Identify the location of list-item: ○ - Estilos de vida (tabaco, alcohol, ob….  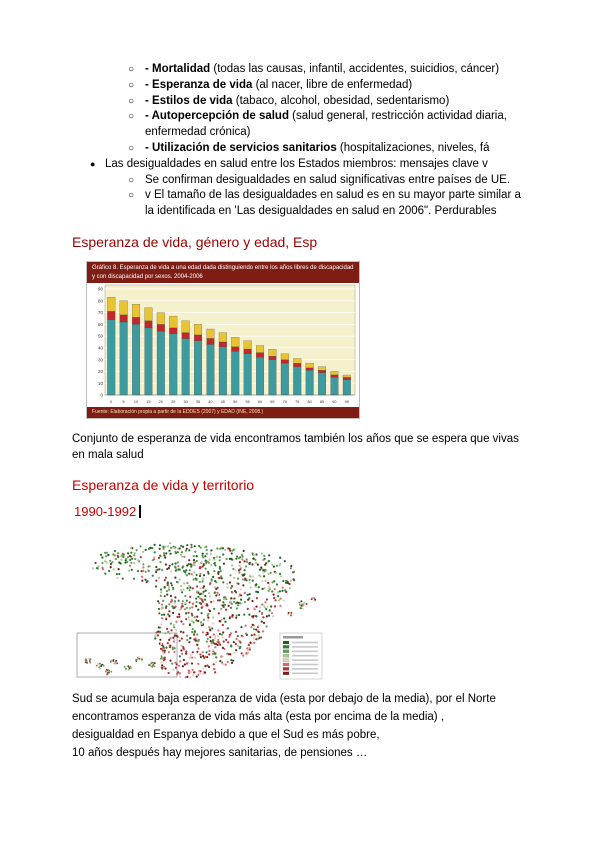
(300, 102).